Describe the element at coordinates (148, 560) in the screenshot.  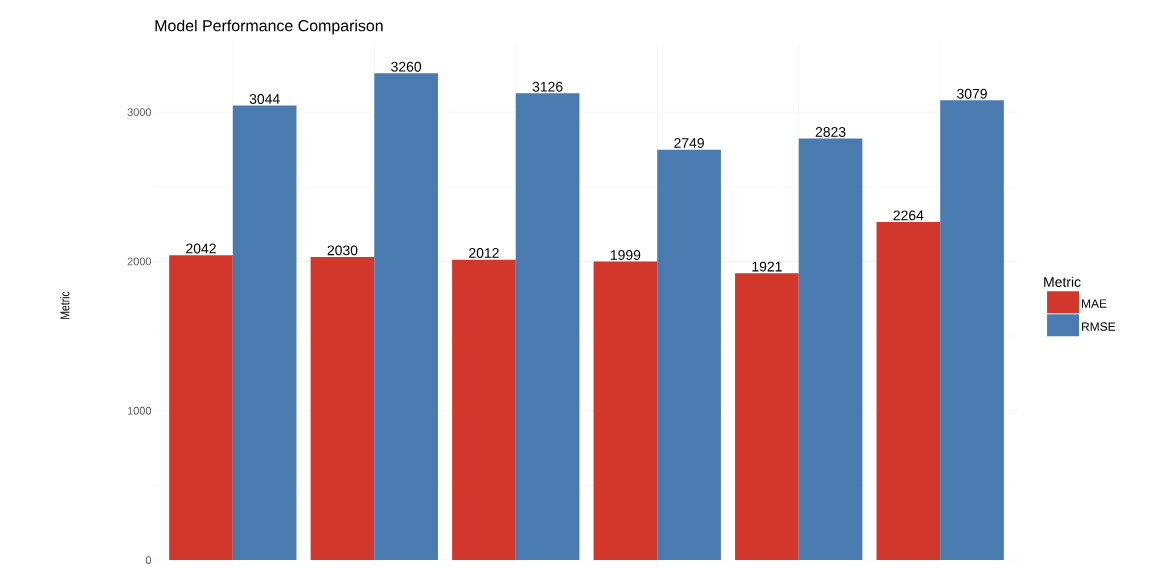
I see `y-tick-label: 0` at that location.